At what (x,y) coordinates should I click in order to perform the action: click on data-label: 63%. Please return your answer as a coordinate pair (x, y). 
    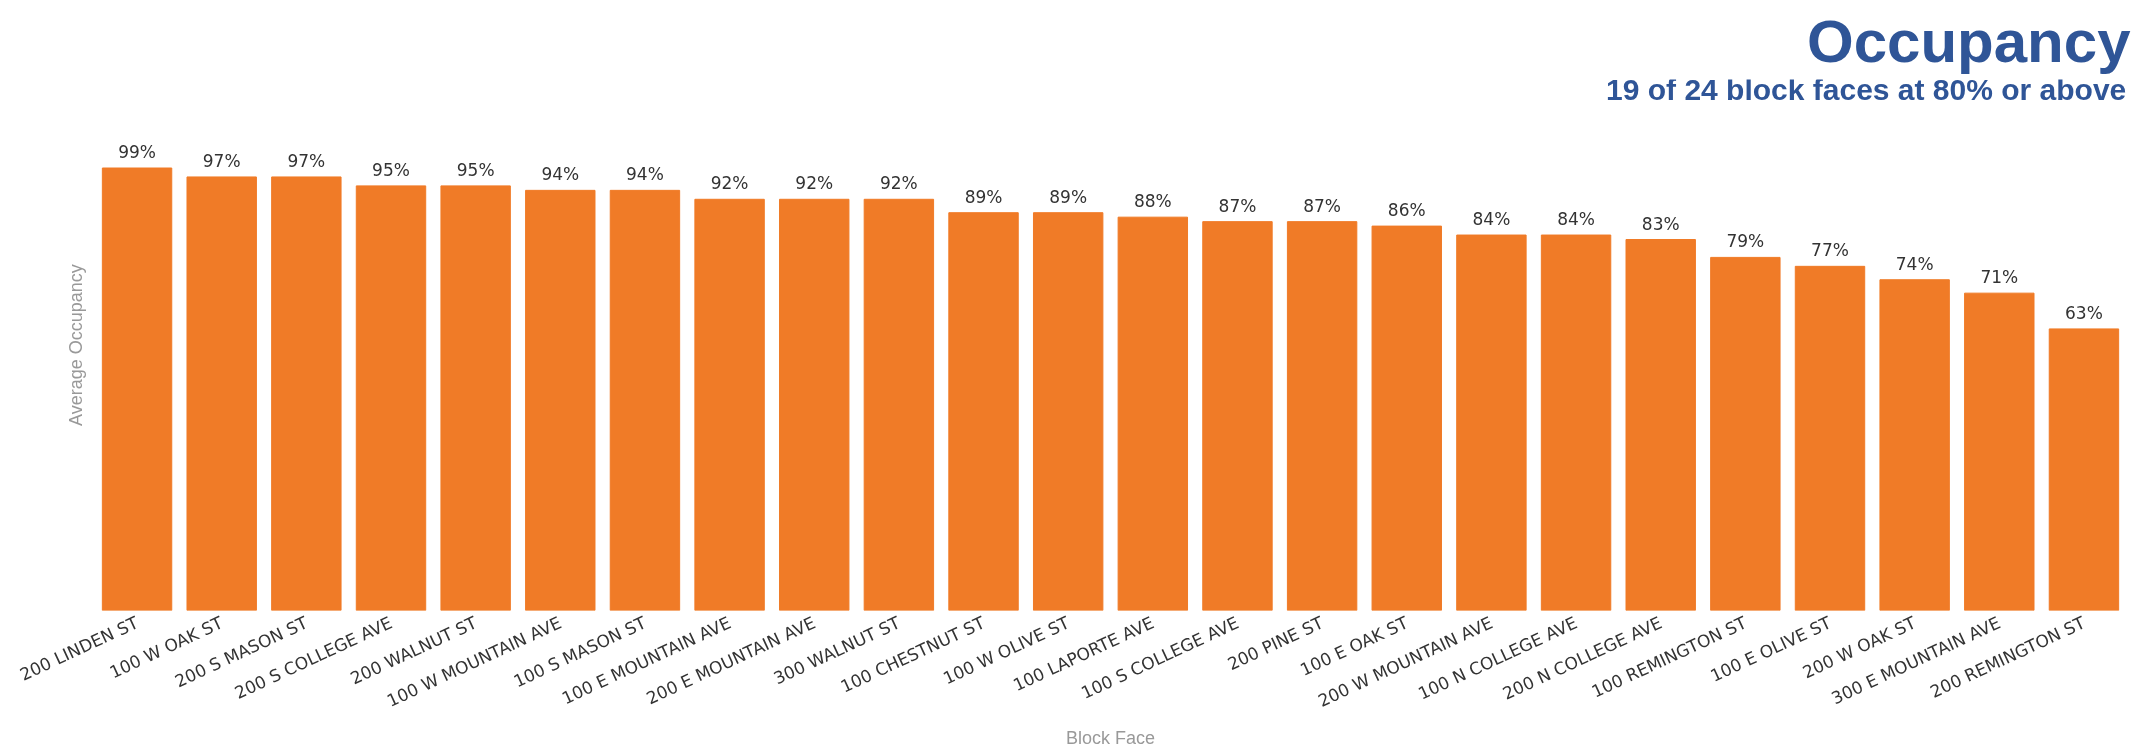
    Looking at the image, I should click on (2084, 312).